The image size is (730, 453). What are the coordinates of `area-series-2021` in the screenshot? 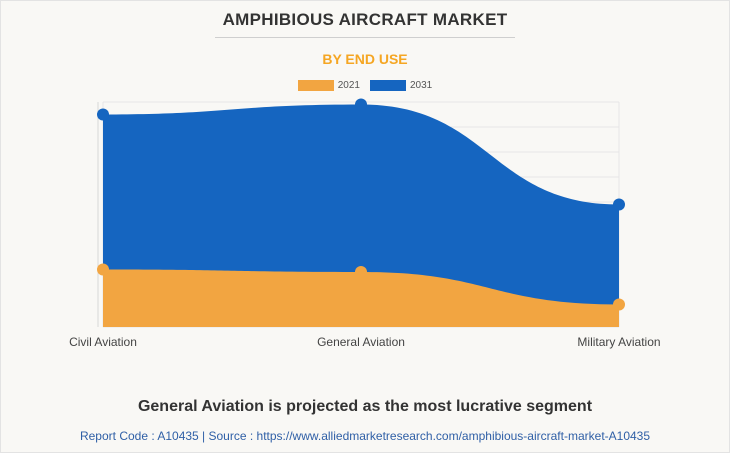 It's located at (361, 298).